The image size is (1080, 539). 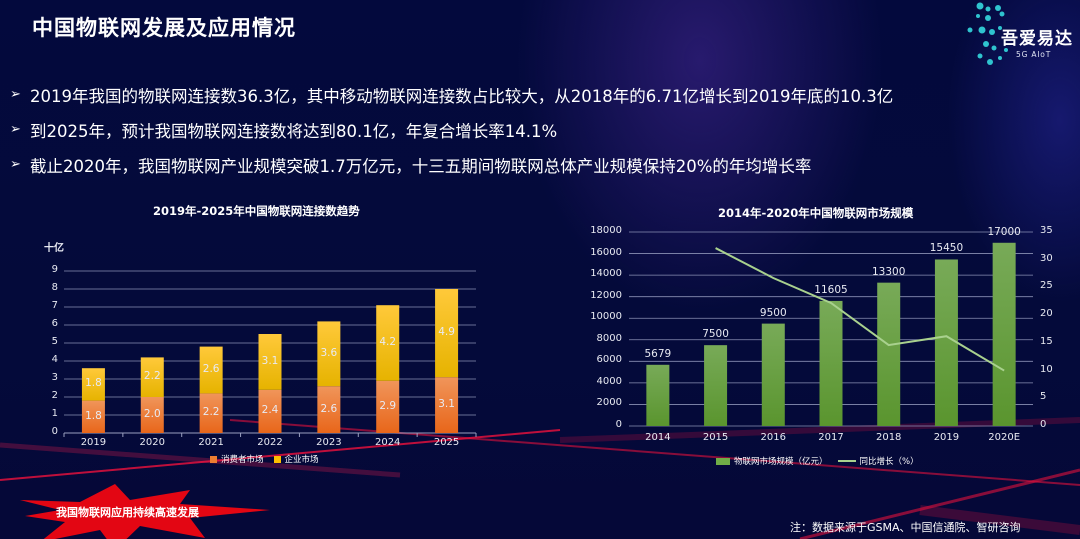 I want to click on legend-item-growth: 同比增长（%）, so click(x=878, y=461).